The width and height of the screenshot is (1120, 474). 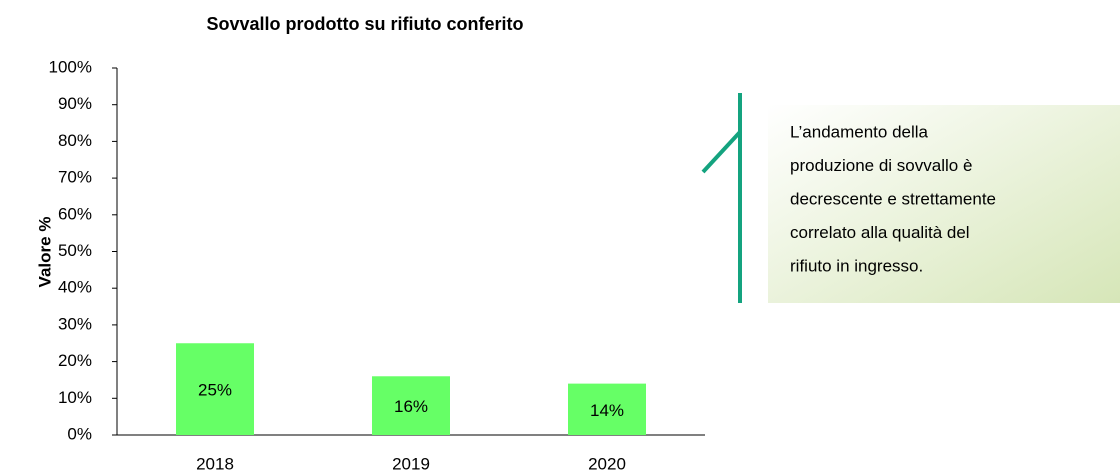 I want to click on y-tick-label: 70%, so click(x=75, y=177).